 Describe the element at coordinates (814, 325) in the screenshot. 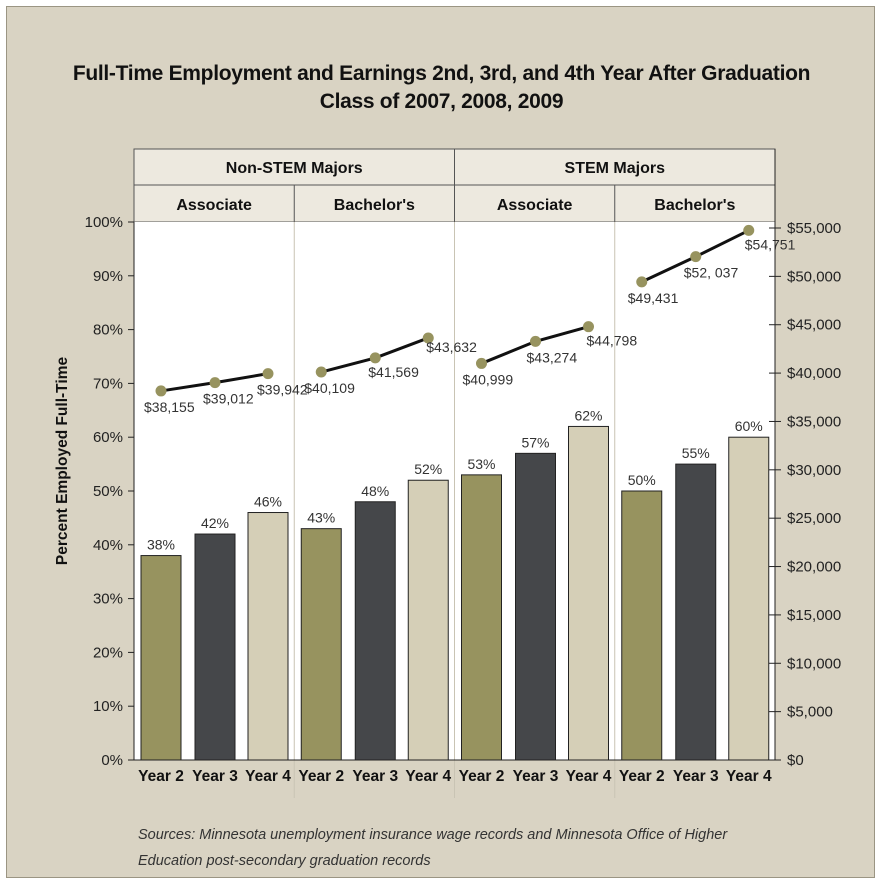

I see `y2-tick-label: $45,000` at that location.